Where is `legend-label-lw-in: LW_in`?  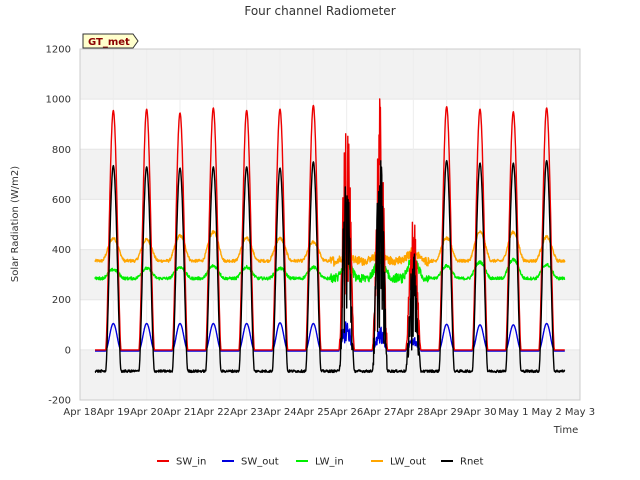
legend-label-lw-in: LW_in is located at coordinates (329, 462).